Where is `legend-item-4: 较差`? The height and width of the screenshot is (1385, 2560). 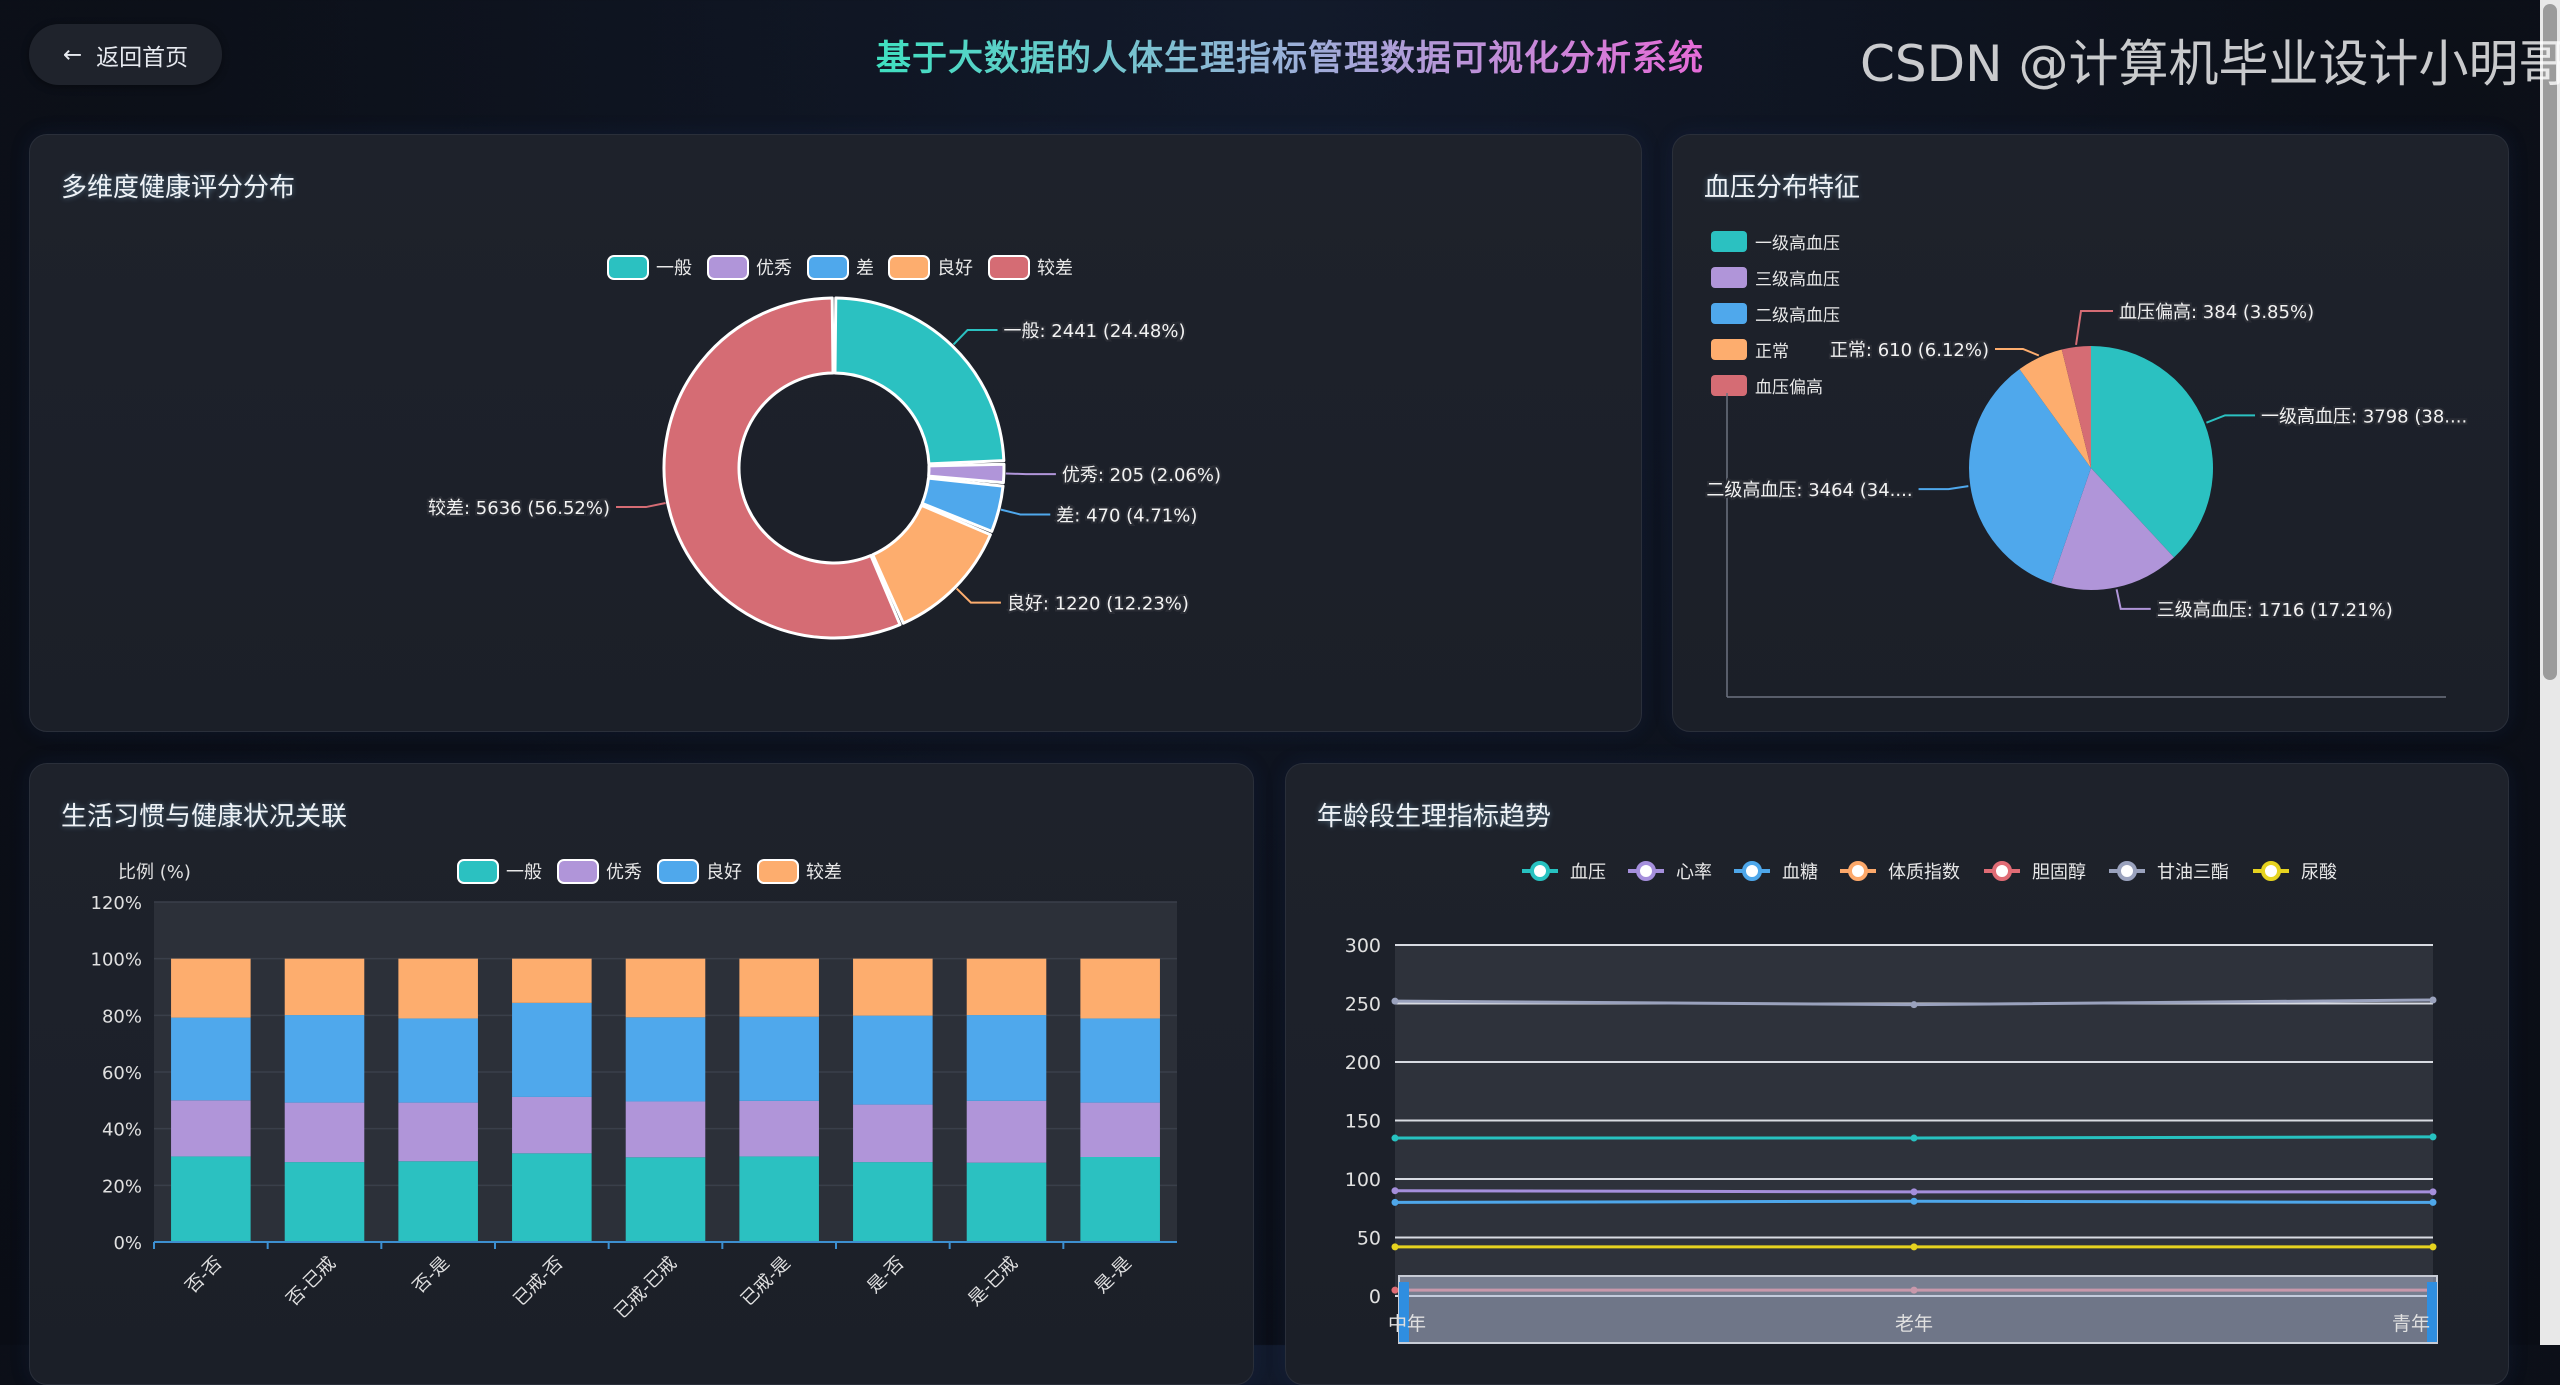 legend-item-4: 较差 is located at coordinates (1030, 267).